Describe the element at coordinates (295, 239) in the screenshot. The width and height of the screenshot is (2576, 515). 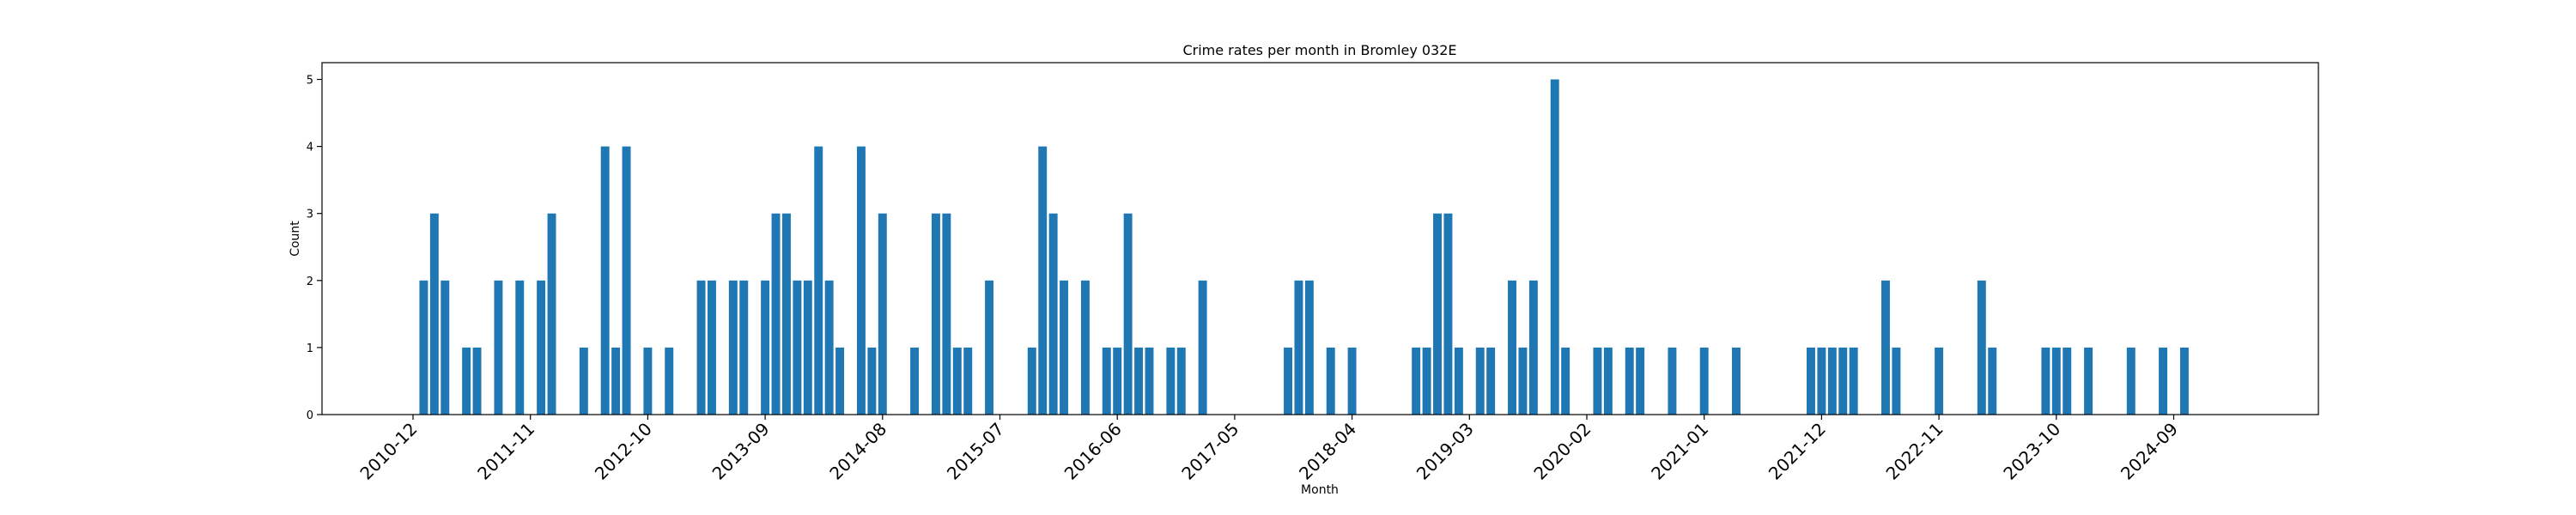
I see `y-axis-label: Count` at that location.